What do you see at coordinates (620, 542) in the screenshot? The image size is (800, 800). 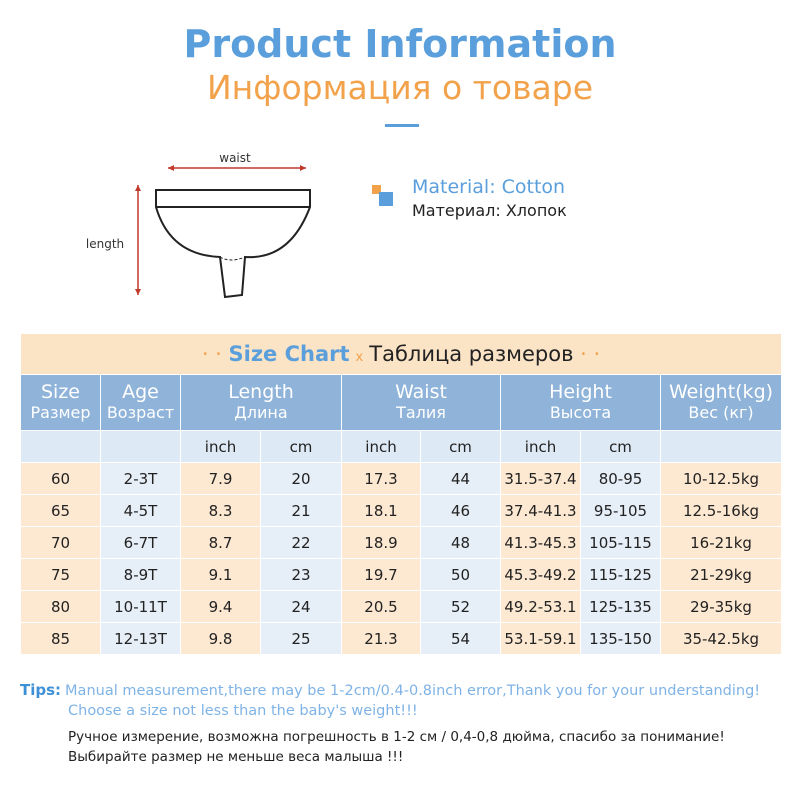 I see `cell: 105-115` at bounding box center [620, 542].